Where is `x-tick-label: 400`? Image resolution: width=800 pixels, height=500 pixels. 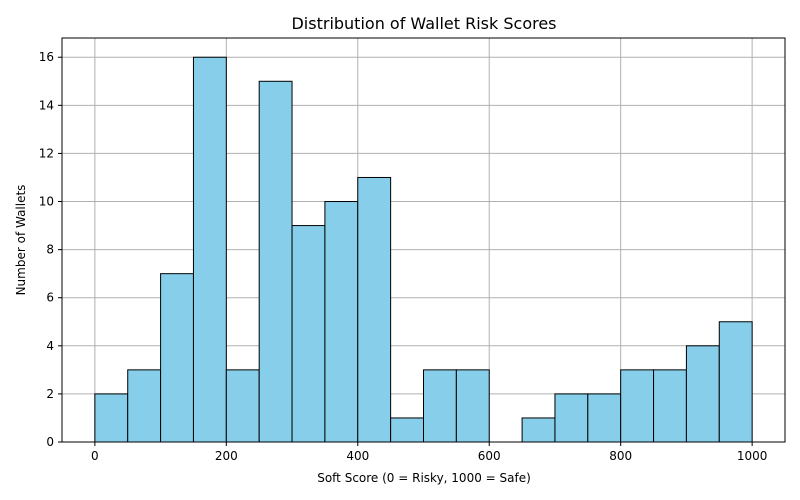 x-tick-label: 400 is located at coordinates (357, 456).